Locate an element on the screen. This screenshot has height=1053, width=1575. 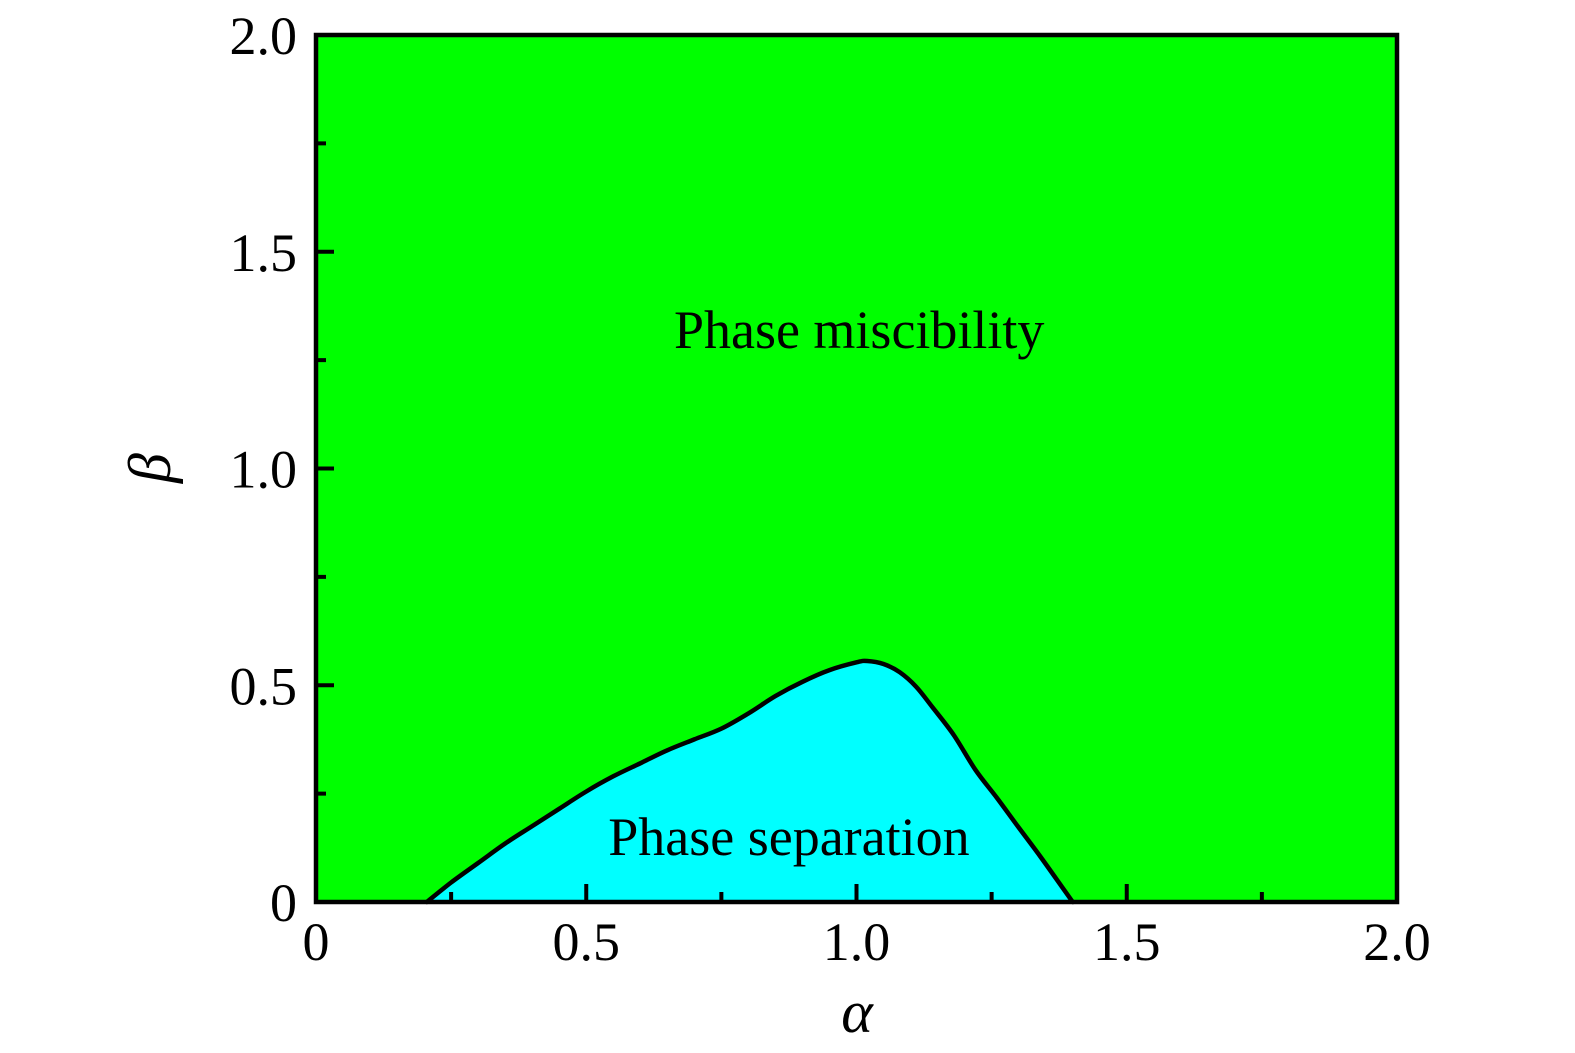
x-tick-labels: 0 0.5 1.0 1.5 2.0 is located at coordinates (867, 942).